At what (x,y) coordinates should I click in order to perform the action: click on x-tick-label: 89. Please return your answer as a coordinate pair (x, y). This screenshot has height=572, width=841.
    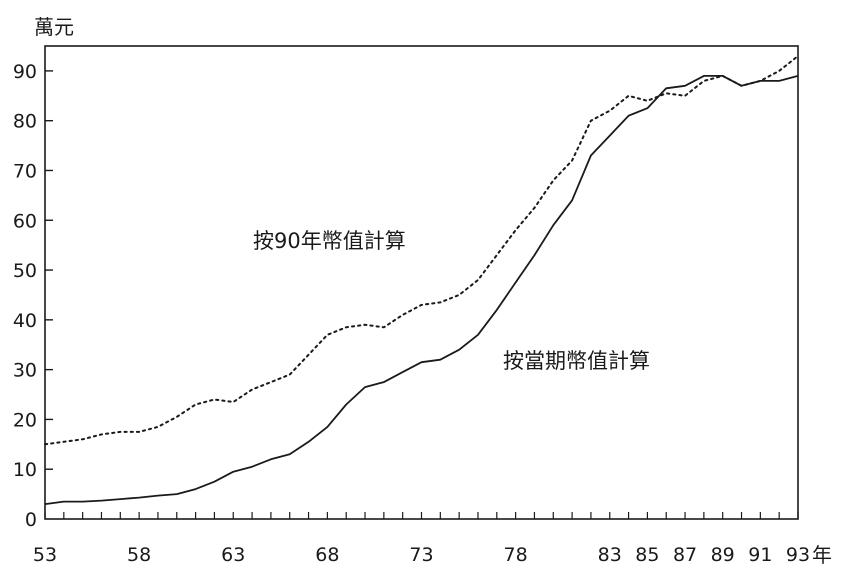
    Looking at the image, I should click on (723, 555).